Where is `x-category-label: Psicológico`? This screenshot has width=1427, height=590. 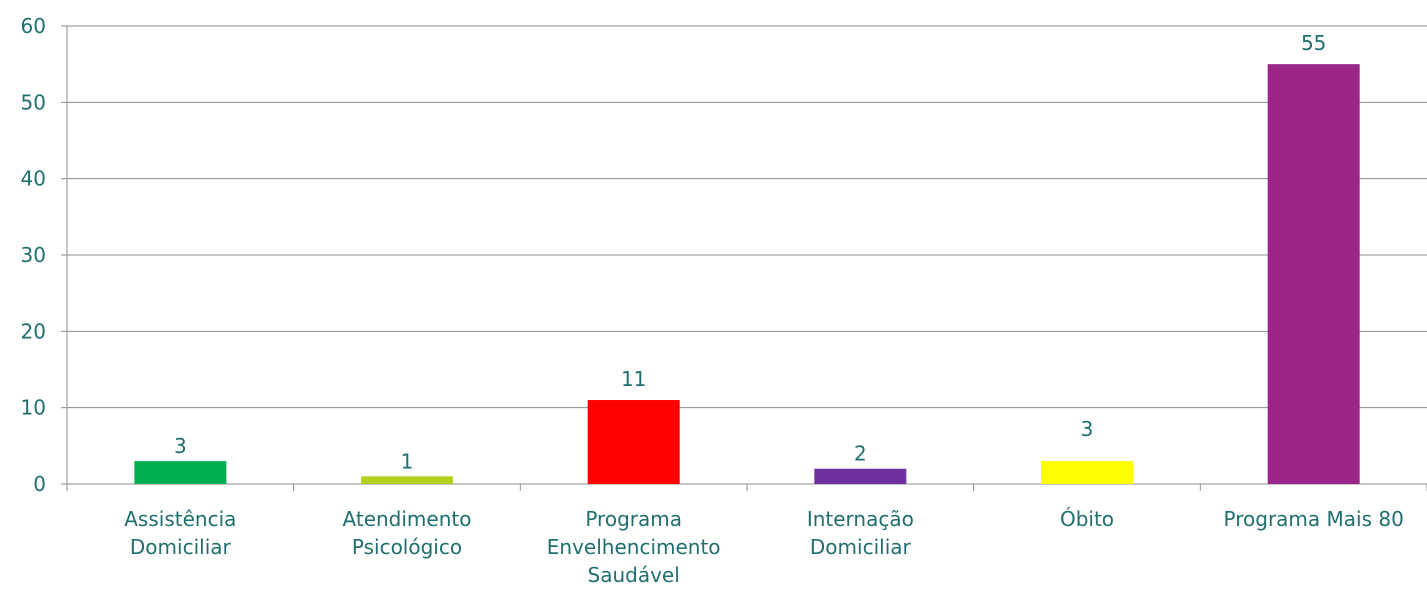
x-category-label: Psicológico is located at coordinates (407, 547).